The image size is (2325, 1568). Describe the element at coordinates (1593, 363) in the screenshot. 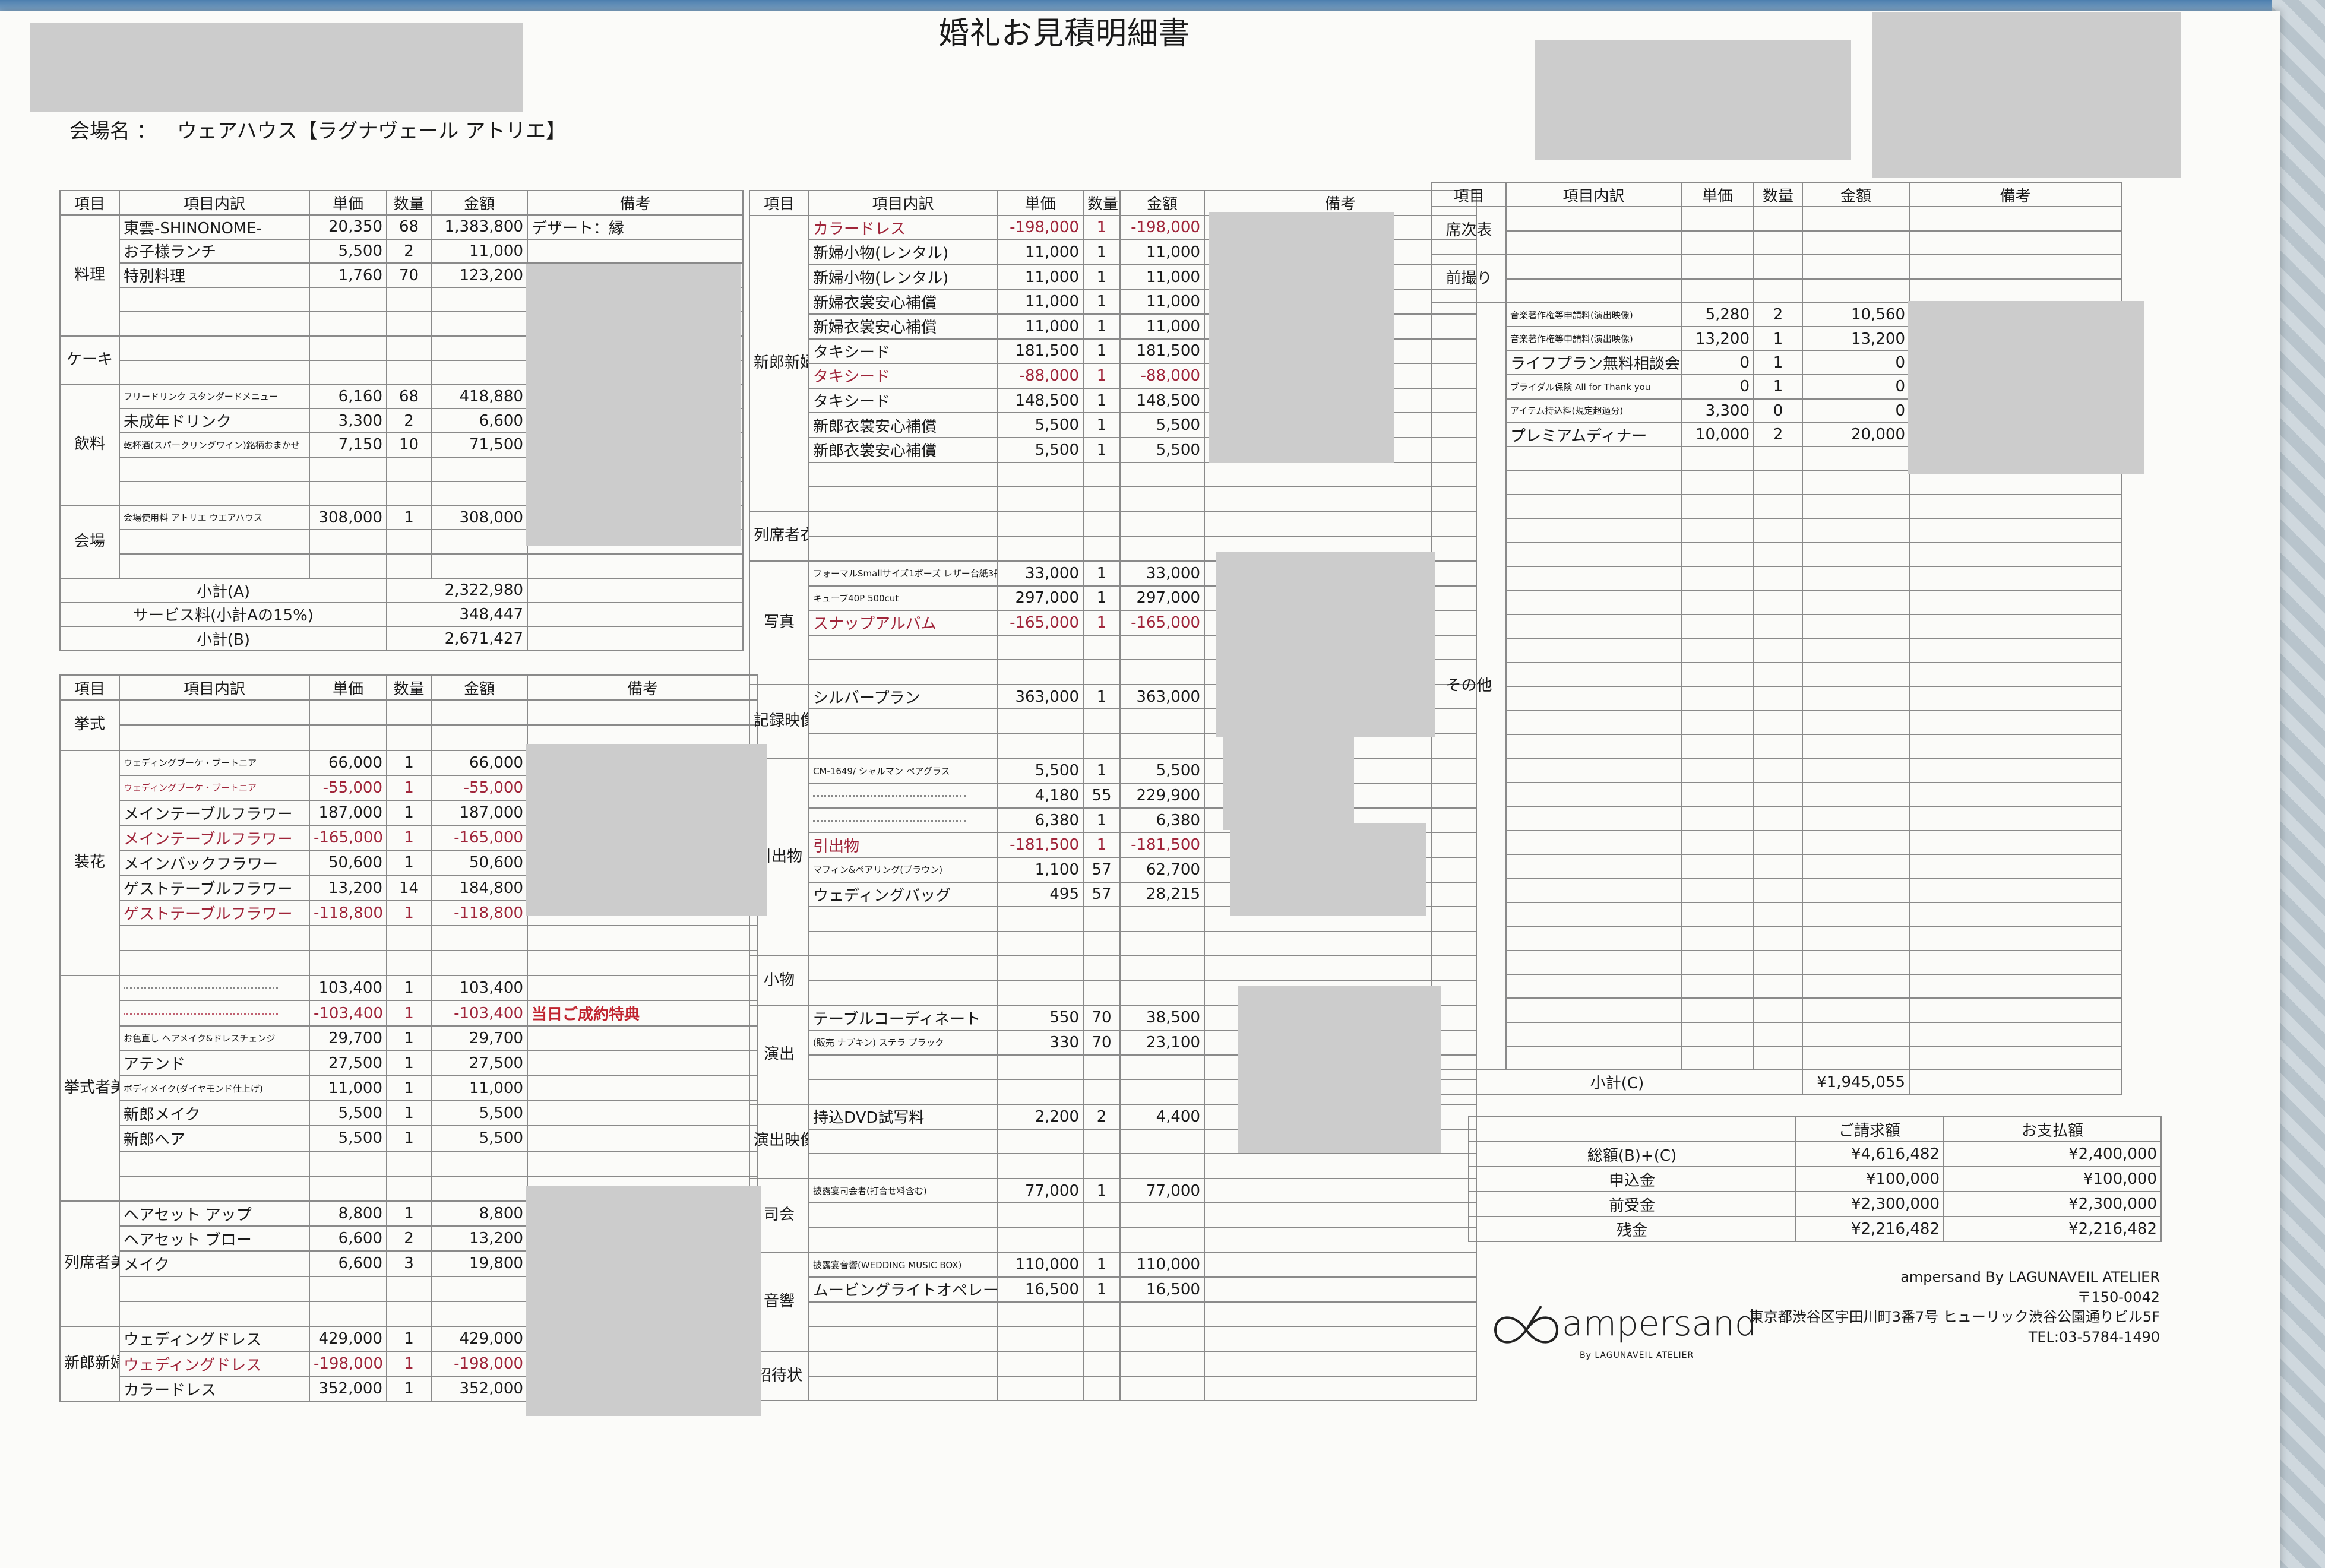

I see `item-name: ライフプラン無料相談会` at that location.